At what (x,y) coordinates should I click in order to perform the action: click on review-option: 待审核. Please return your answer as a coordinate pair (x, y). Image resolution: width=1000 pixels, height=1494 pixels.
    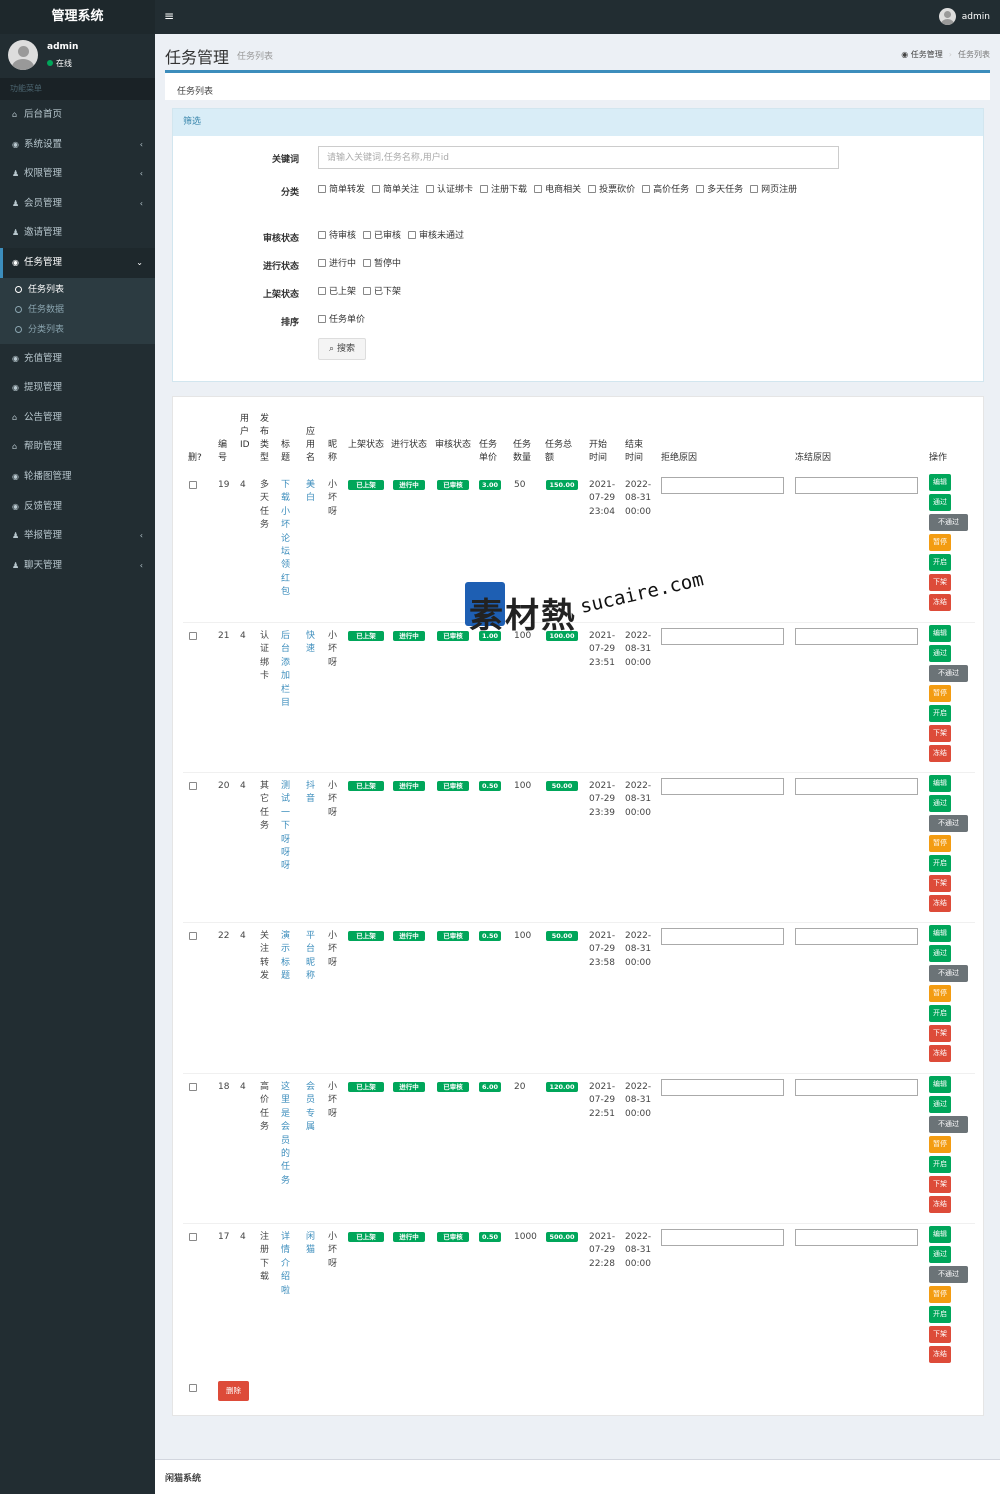
    Looking at the image, I should click on (337, 236).